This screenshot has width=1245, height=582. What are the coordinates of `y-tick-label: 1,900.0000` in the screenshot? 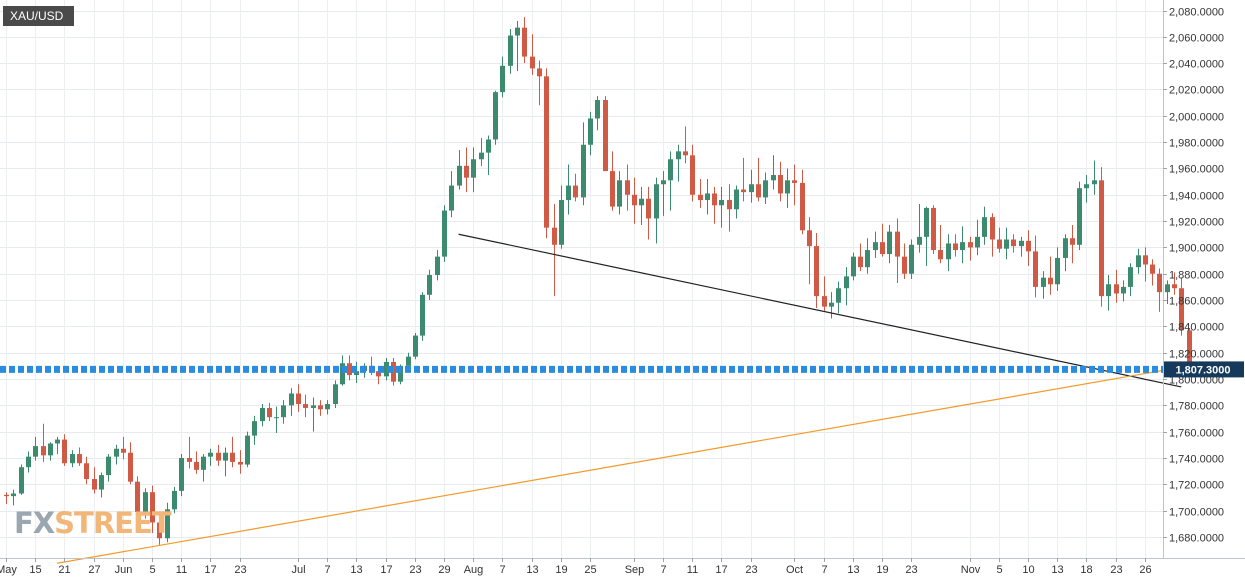 It's located at (1196, 249).